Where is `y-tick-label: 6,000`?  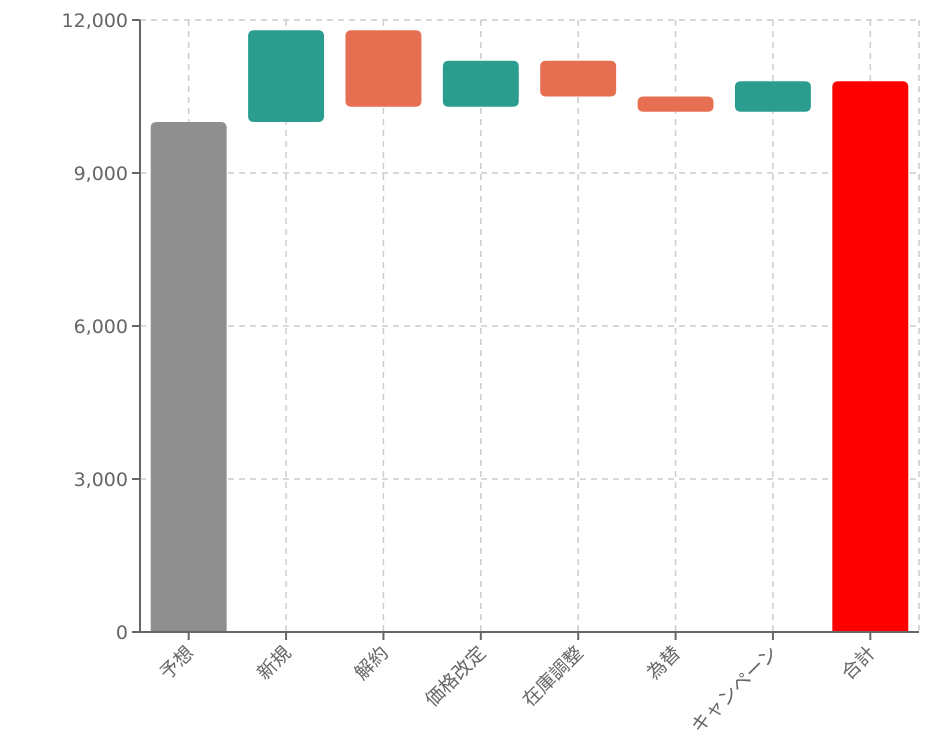
y-tick-label: 6,000 is located at coordinates (101, 327).